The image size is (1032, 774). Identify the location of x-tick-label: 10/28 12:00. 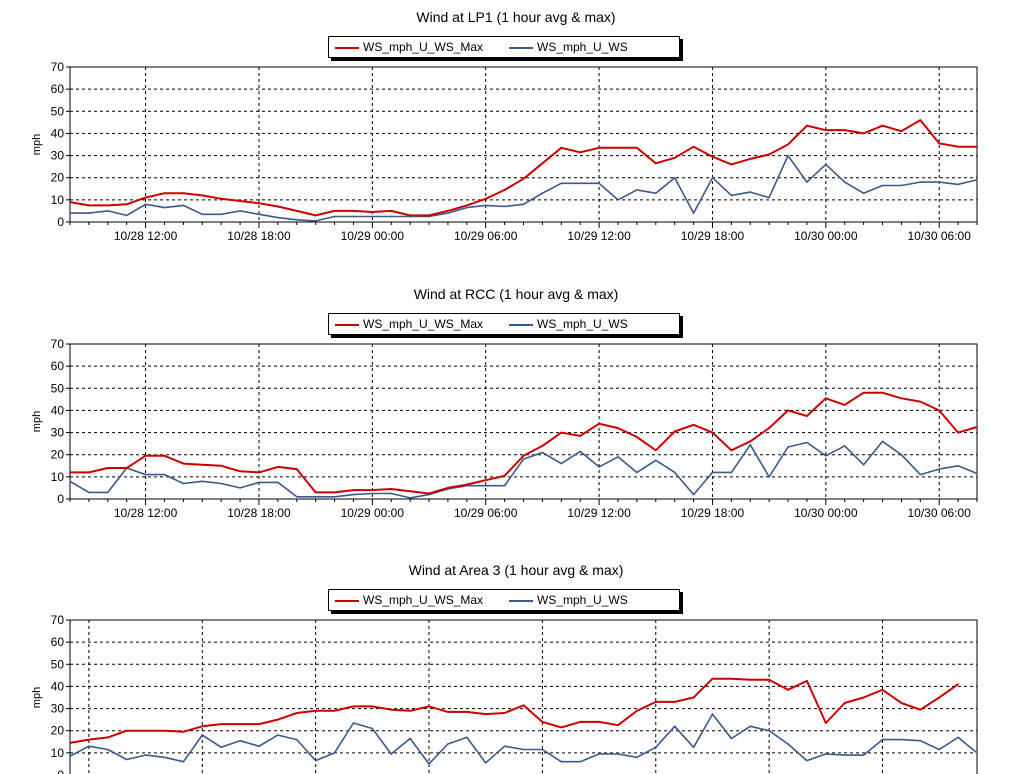
(146, 236).